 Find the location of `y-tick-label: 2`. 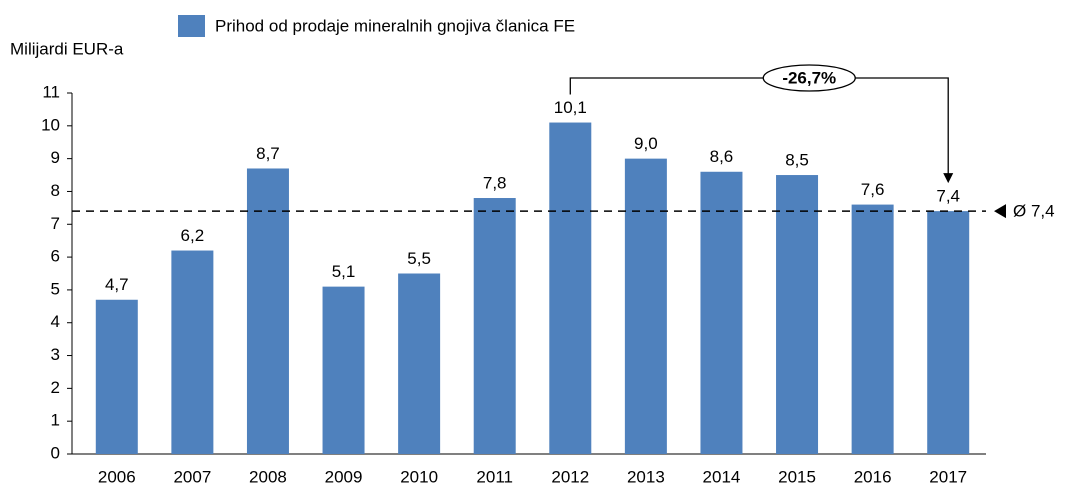

y-tick-label: 2 is located at coordinates (55, 387).